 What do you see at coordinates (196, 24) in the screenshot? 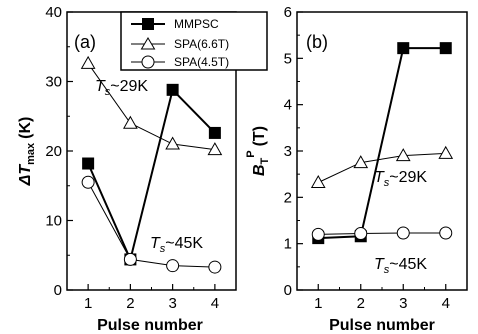
I see `legend-label-mmpsc: MMPSC` at bounding box center [196, 24].